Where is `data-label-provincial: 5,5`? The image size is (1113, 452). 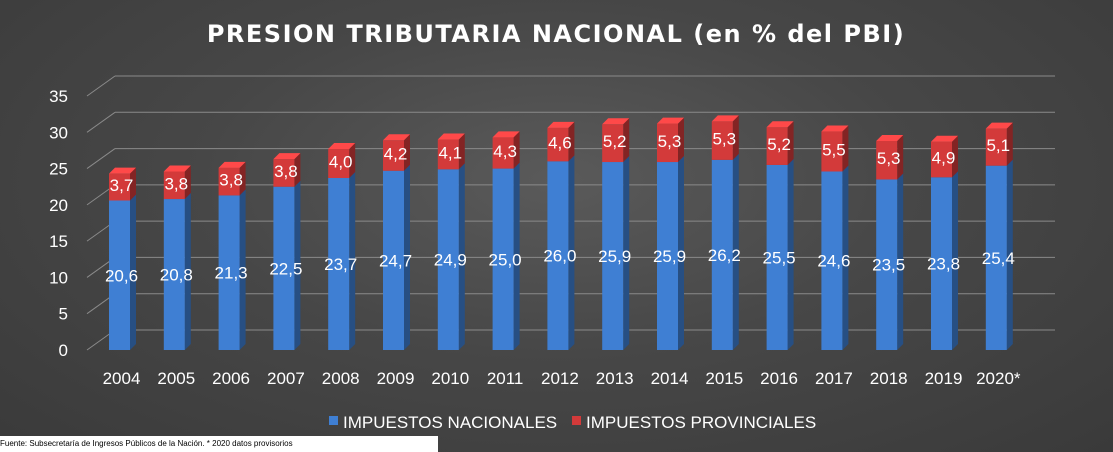 data-label-provincial: 5,5 is located at coordinates (834, 150).